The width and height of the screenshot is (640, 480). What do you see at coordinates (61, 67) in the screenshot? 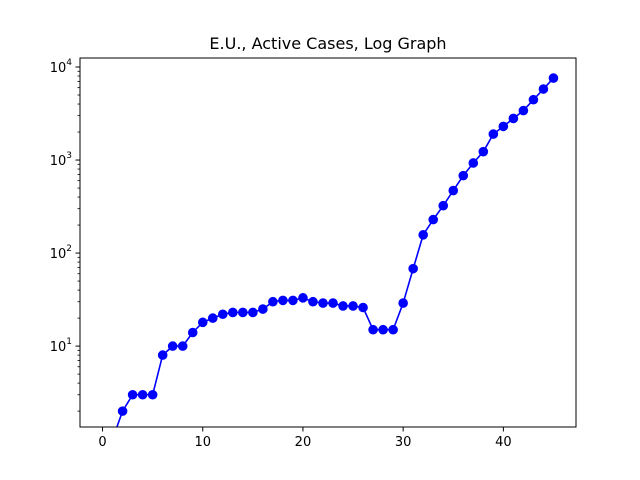
I see `y-tick-label: 10⁴` at bounding box center [61, 67].